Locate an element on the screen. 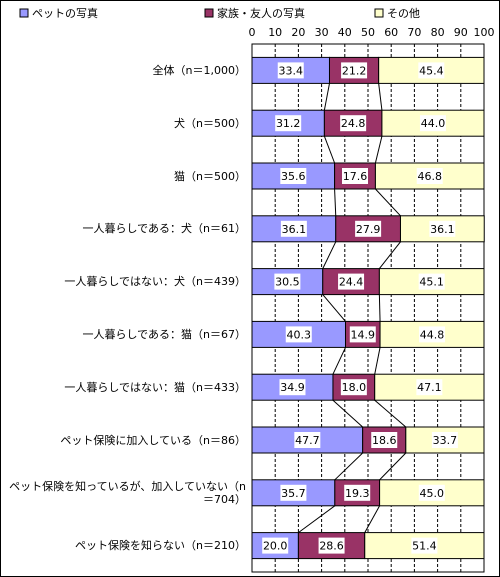 The width and height of the screenshot is (500, 577). x-tick-label: 40 is located at coordinates (345, 32).